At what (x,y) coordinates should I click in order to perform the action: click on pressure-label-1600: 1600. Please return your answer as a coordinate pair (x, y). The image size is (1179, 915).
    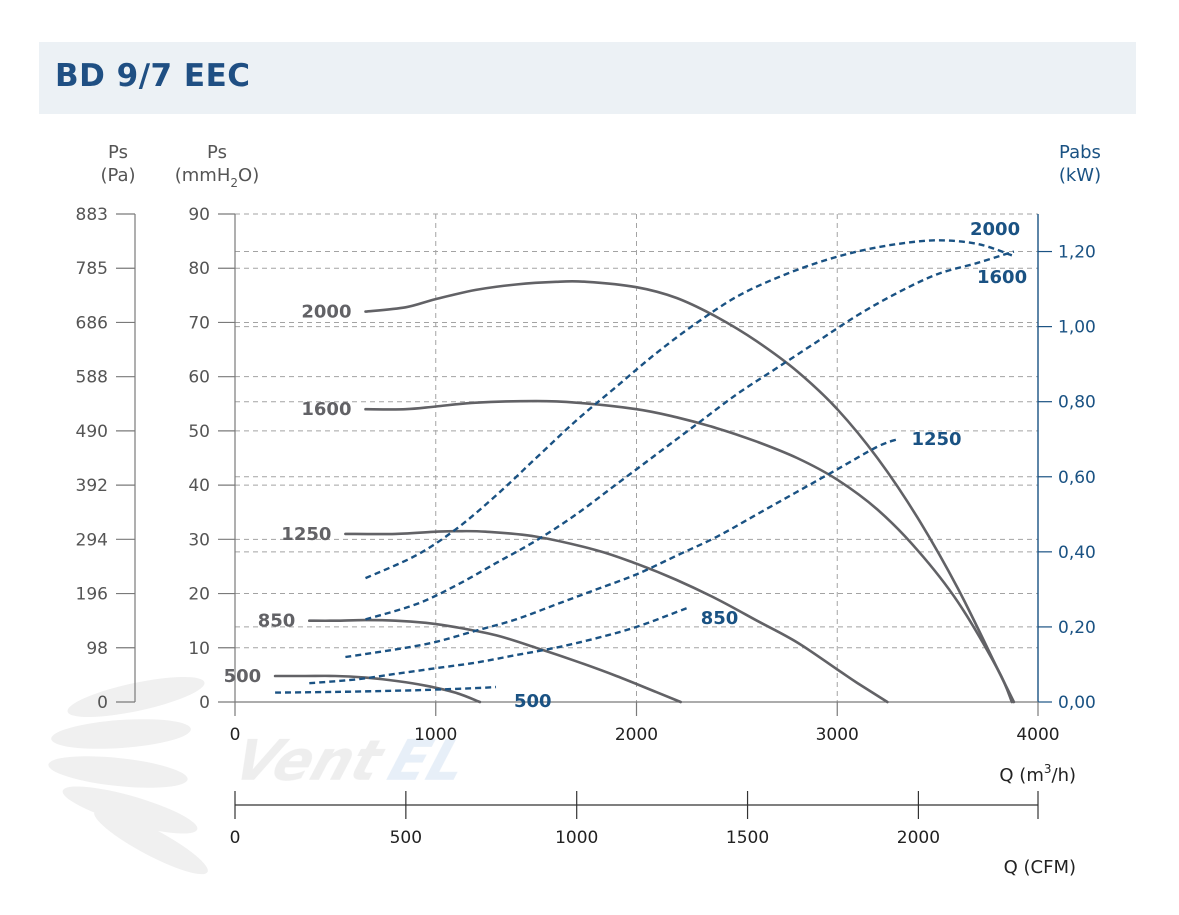
    Looking at the image, I should click on (326, 409).